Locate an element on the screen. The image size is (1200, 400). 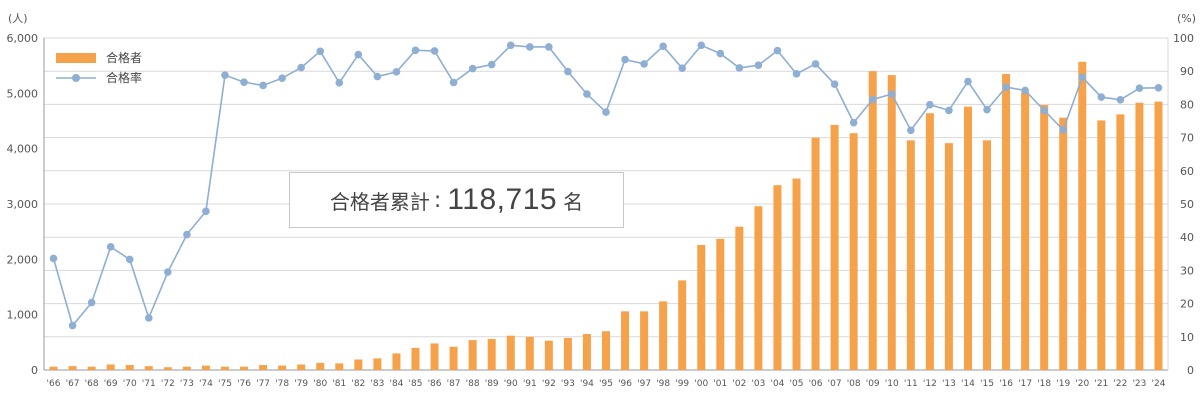
rate-point-'77 is located at coordinates (263, 85).